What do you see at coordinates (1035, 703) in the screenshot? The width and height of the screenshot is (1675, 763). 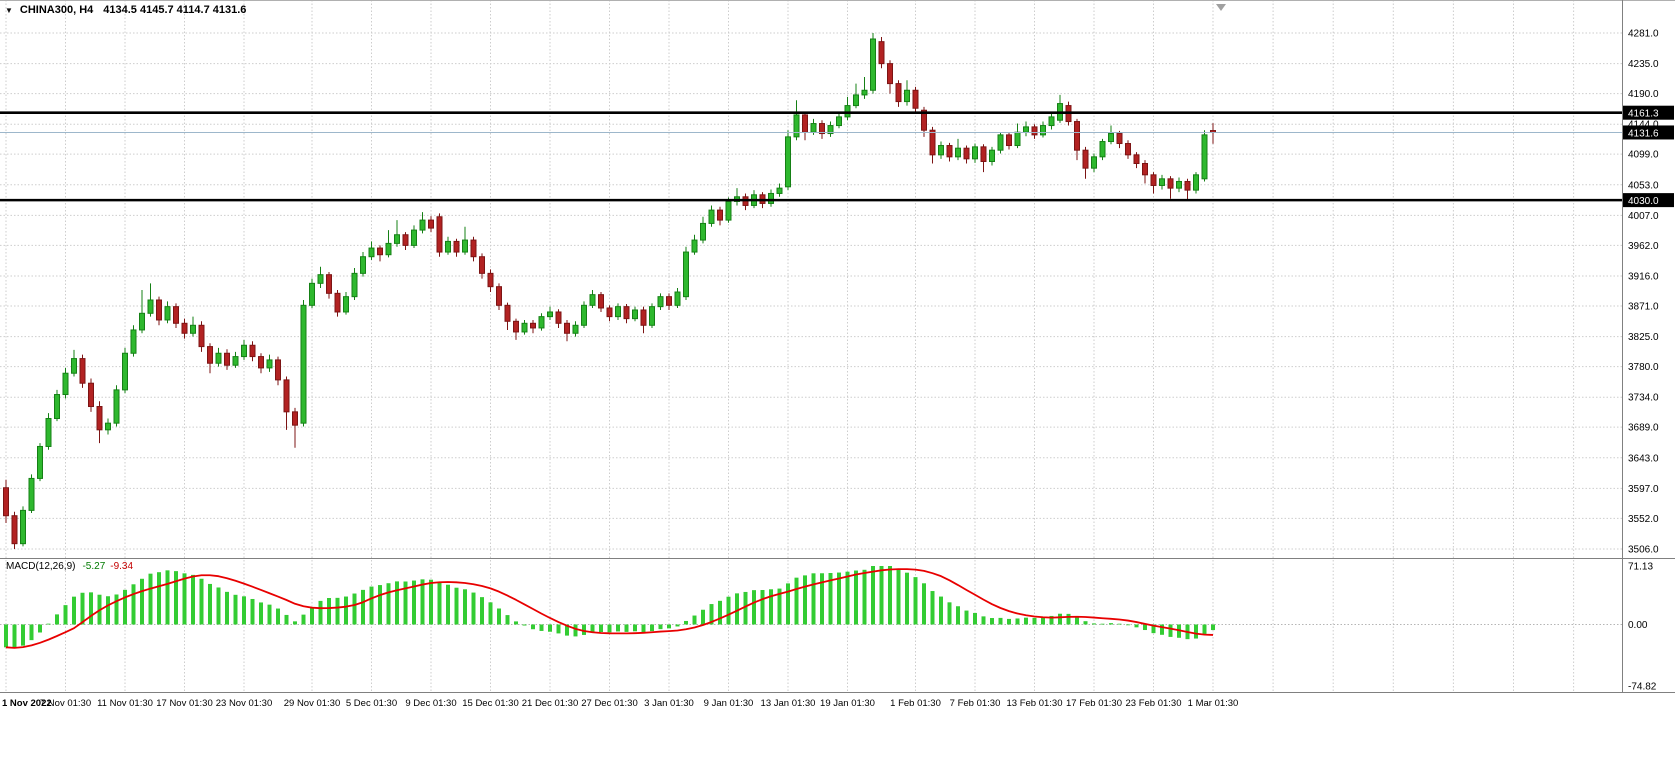 I see `time-axis-label: 13 Feb 01:30` at bounding box center [1035, 703].